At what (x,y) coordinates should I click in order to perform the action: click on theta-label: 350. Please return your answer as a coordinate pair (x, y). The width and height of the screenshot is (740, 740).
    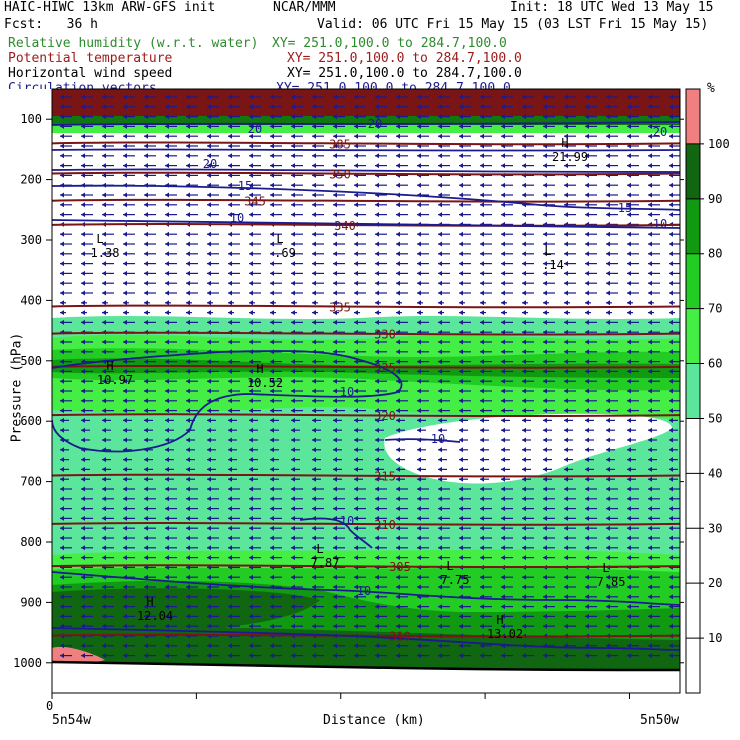
    Looking at the image, I should click on (340, 175).